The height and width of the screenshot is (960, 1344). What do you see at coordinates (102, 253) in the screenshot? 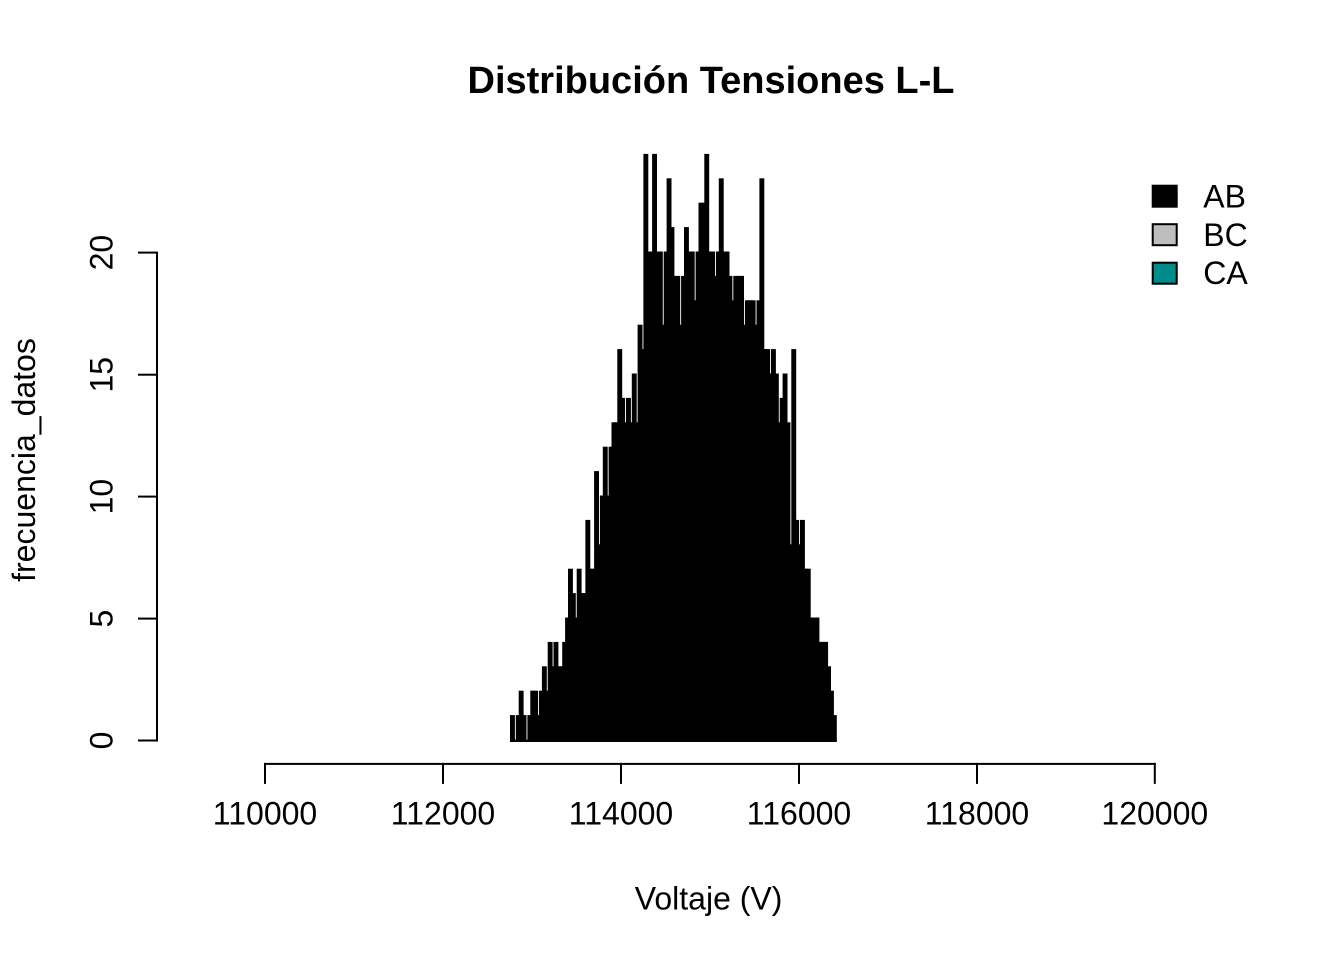
I see `svg-text: 20` at bounding box center [102, 253].